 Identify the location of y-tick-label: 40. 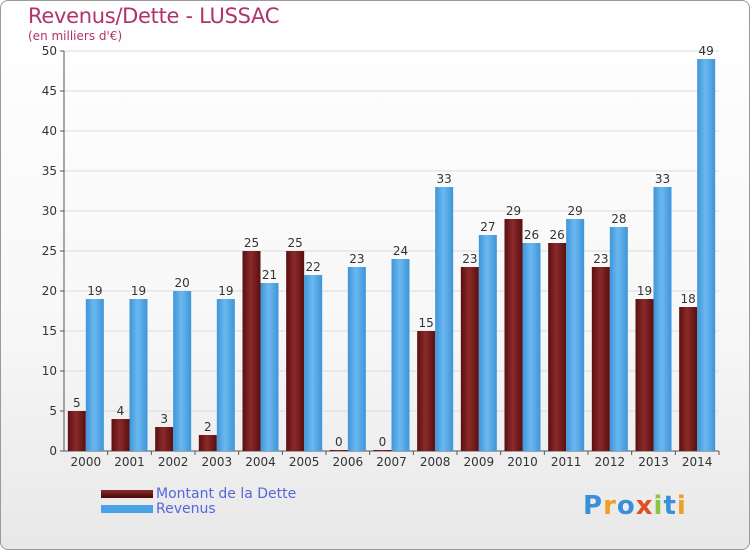
(49, 131).